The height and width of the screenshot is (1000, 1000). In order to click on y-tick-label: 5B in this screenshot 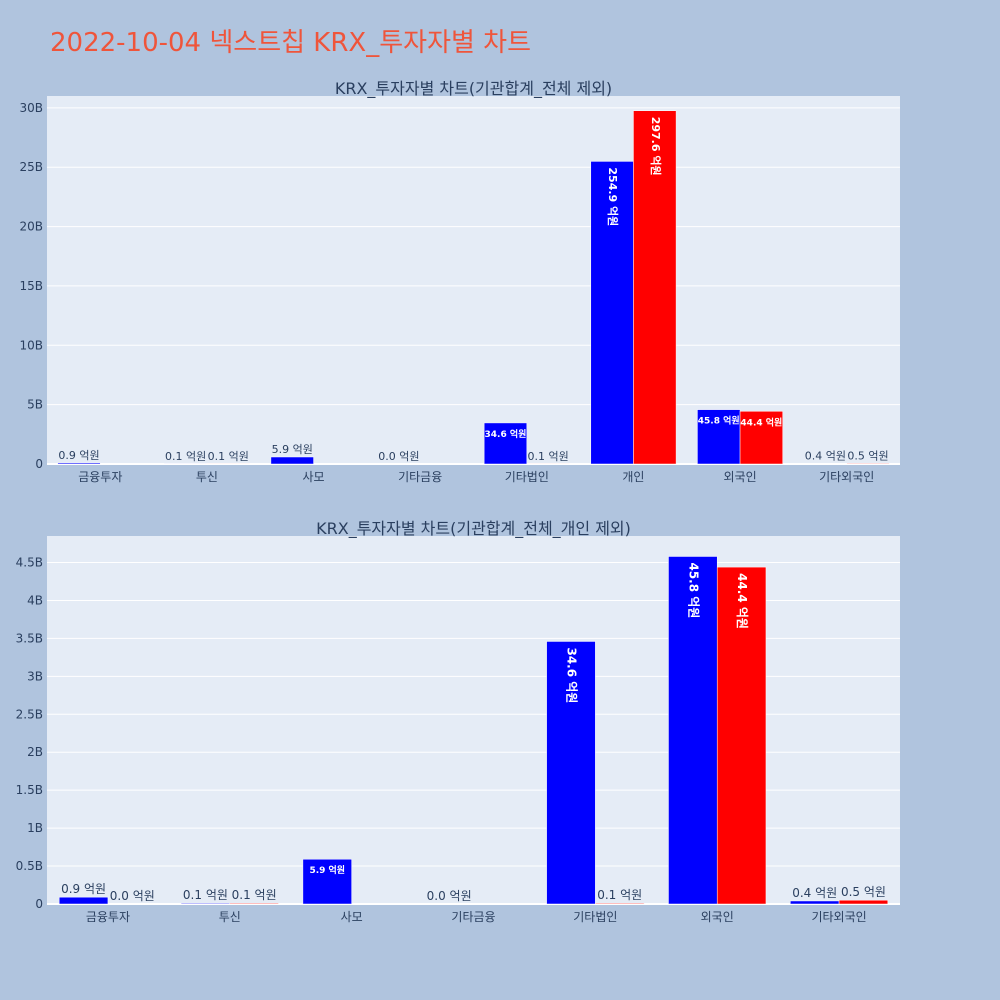, I will do `click(35, 405)`.